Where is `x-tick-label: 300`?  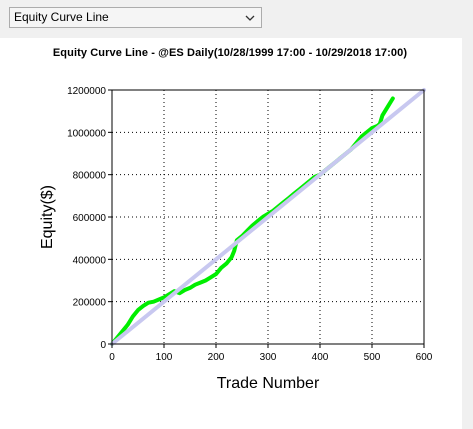
x-tick-label: 300 is located at coordinates (268, 357).